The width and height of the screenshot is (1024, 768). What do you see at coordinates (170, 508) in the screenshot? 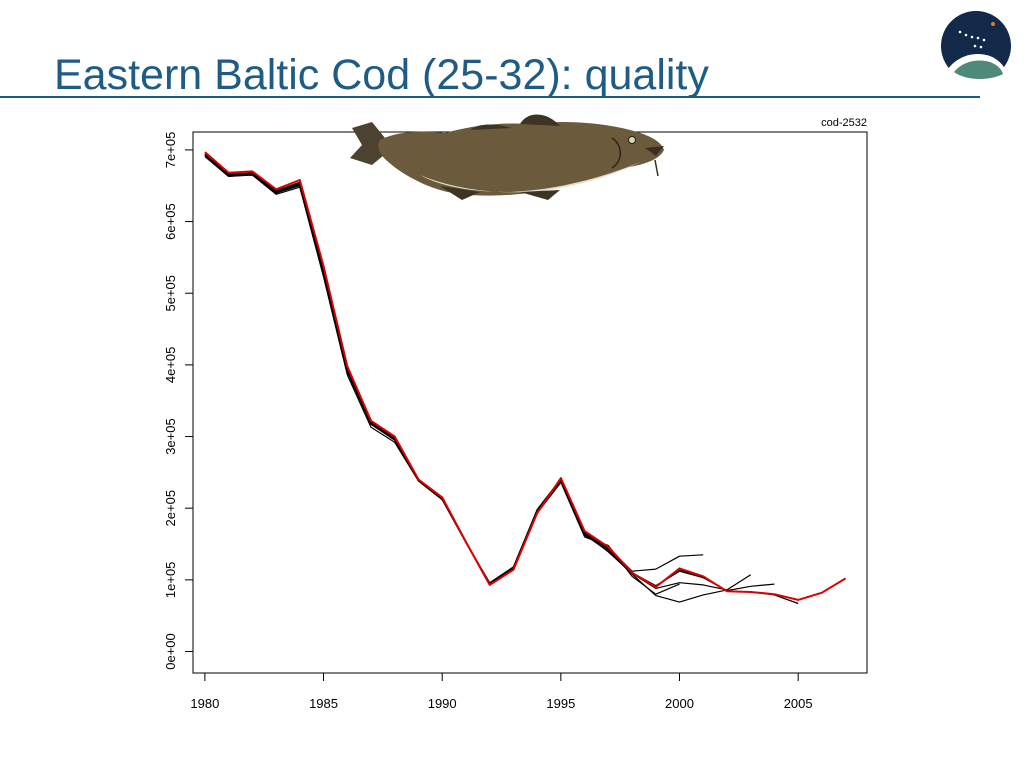
I see `y-tick-label: 2e+05` at bounding box center [170, 508].